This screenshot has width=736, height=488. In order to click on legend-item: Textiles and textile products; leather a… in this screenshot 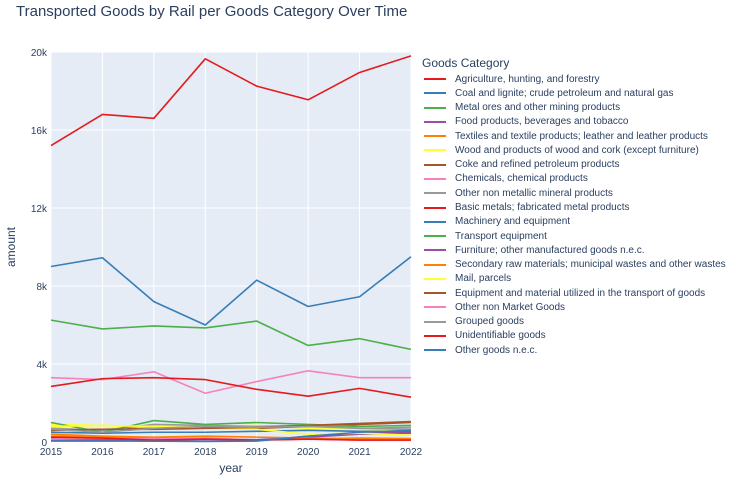, I will do `click(576, 136)`.